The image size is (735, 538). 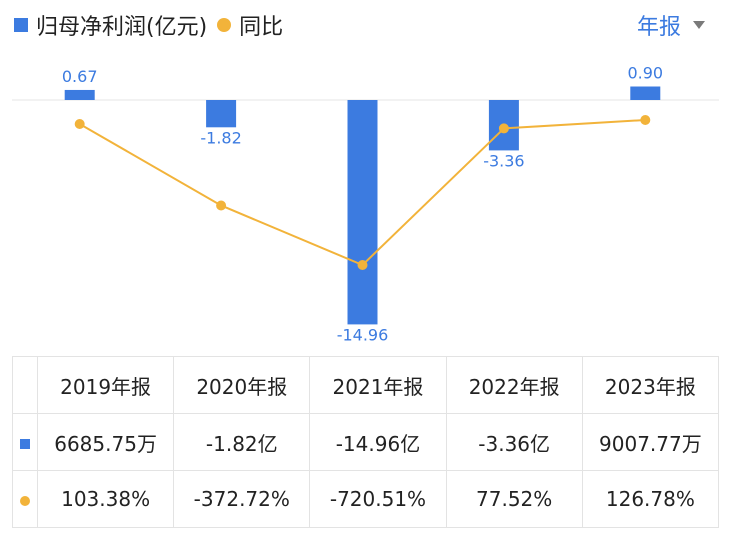 I want to click on bar-series-swatch, so click(x=21, y=25).